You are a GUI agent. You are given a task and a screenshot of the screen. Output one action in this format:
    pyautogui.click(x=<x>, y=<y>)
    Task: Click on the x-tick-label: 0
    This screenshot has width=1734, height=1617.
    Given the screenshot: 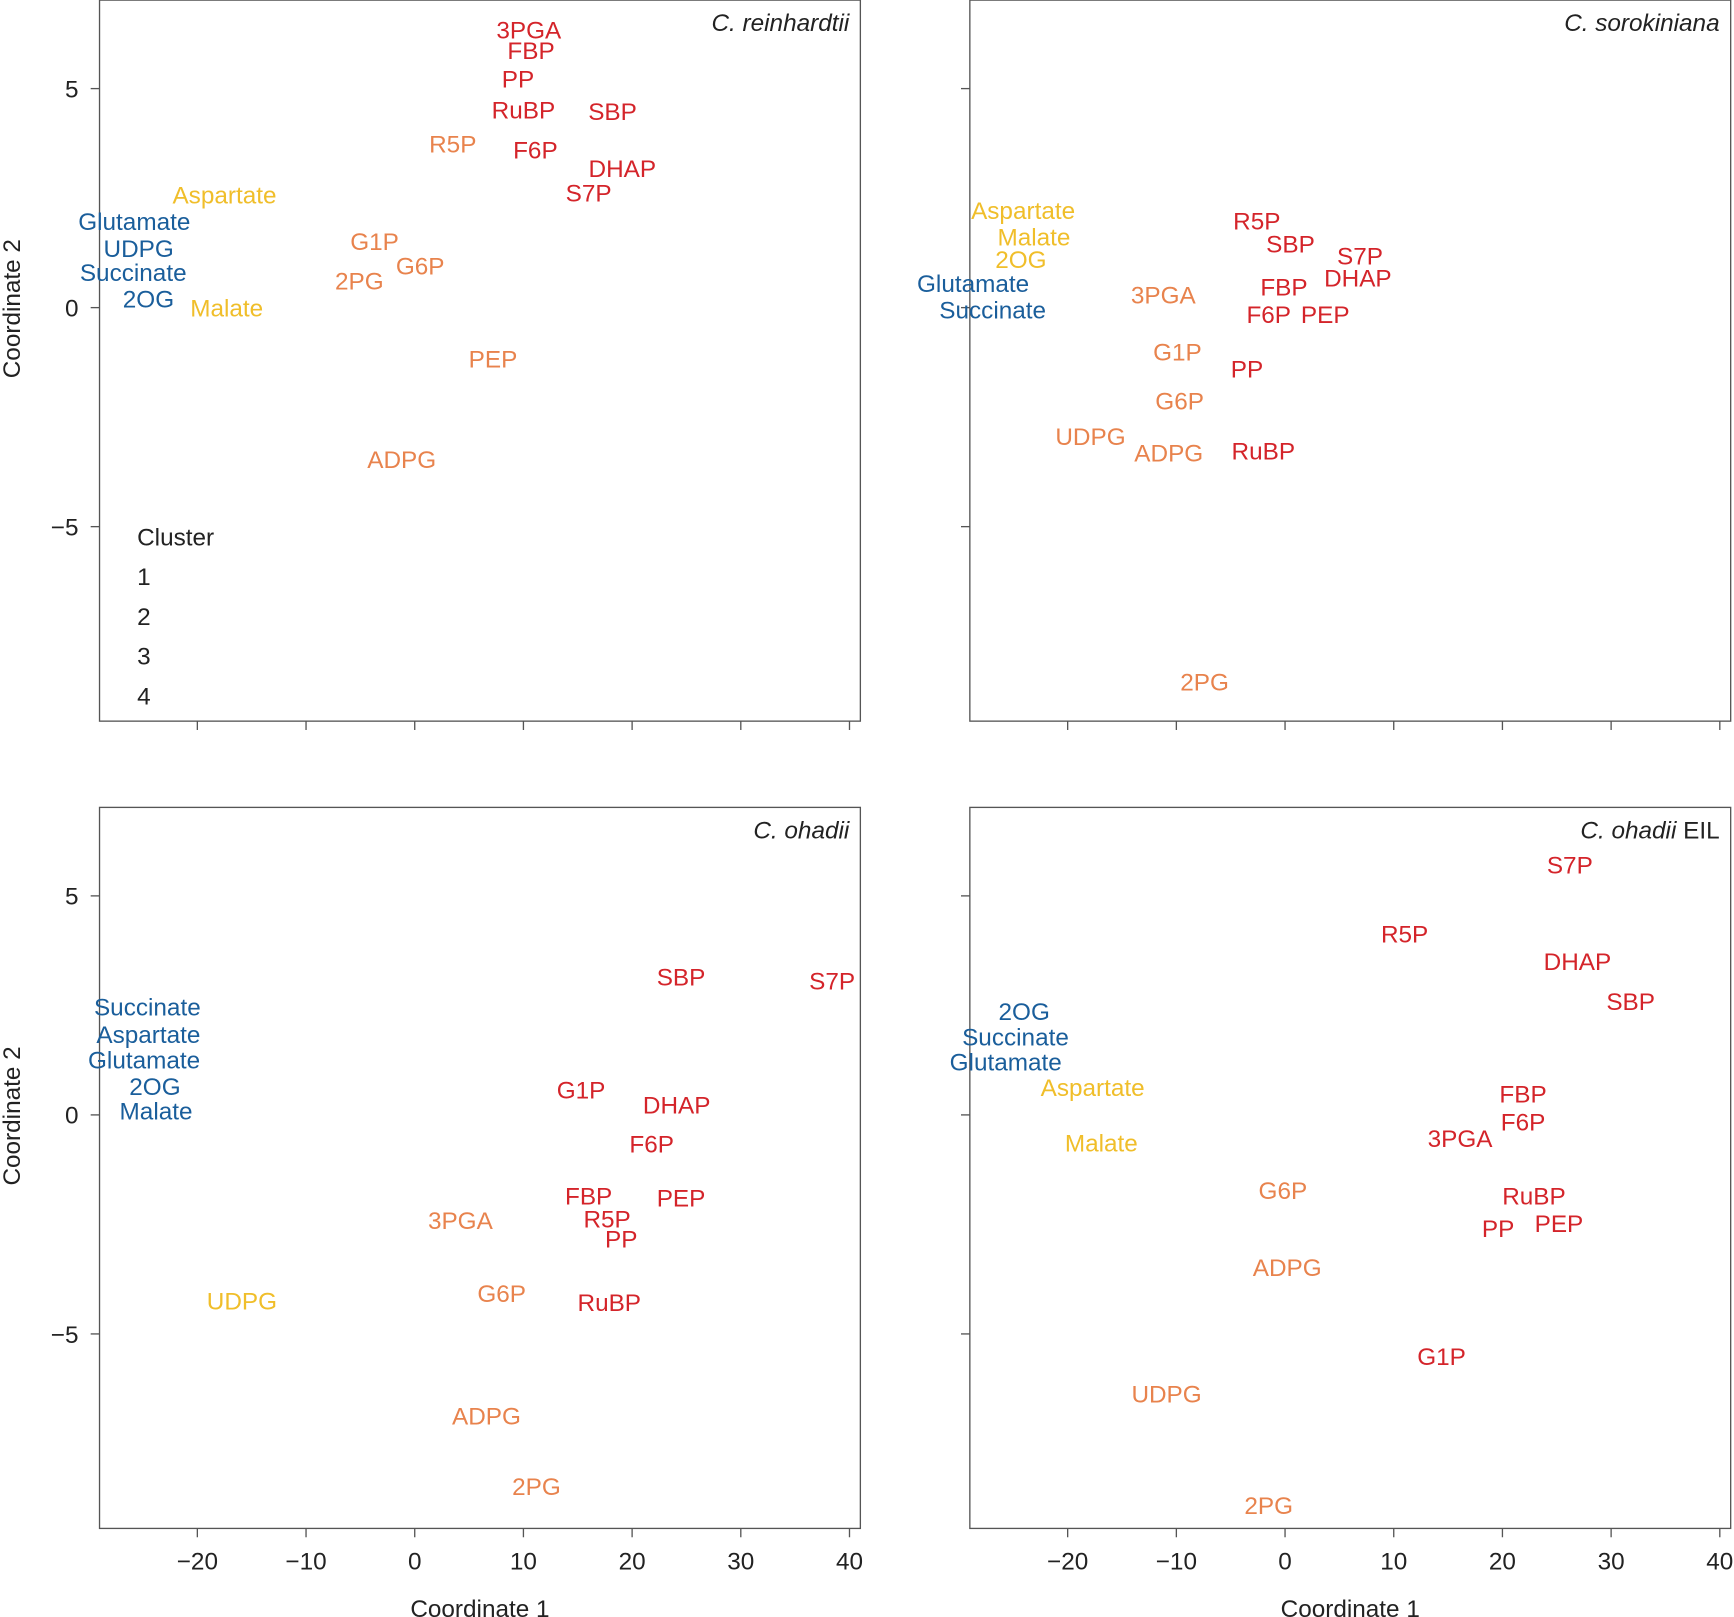 What is the action you would take?
    pyautogui.click(x=415, y=1561)
    